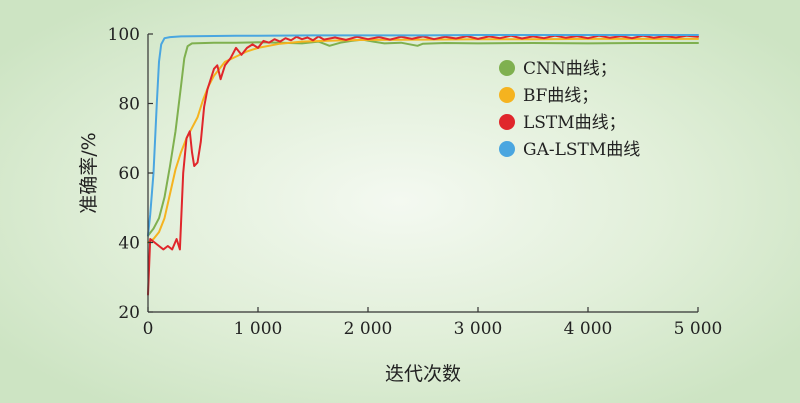 The width and height of the screenshot is (800, 403). I want to click on y-tick-label: 60, so click(129, 174).